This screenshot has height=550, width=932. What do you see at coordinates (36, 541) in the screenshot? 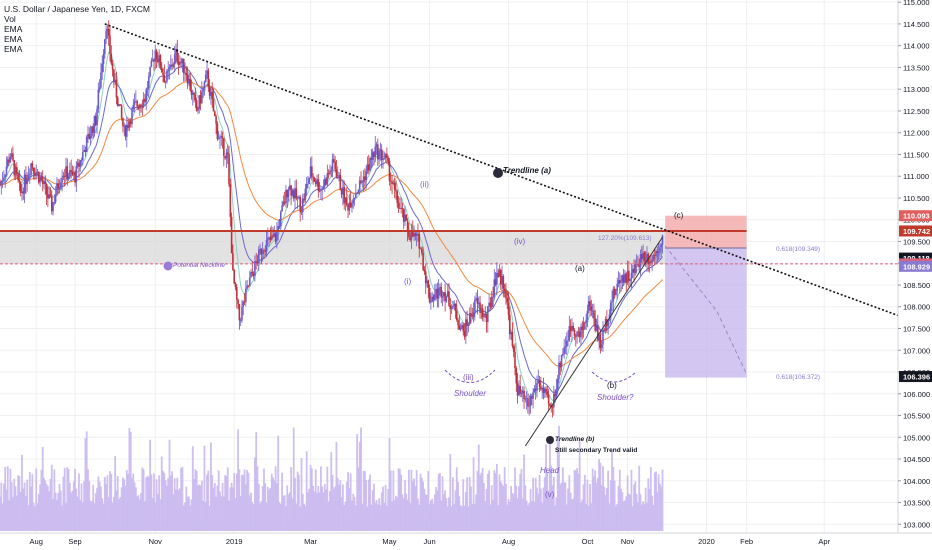
I see `time-tick-label: Aug` at bounding box center [36, 541].